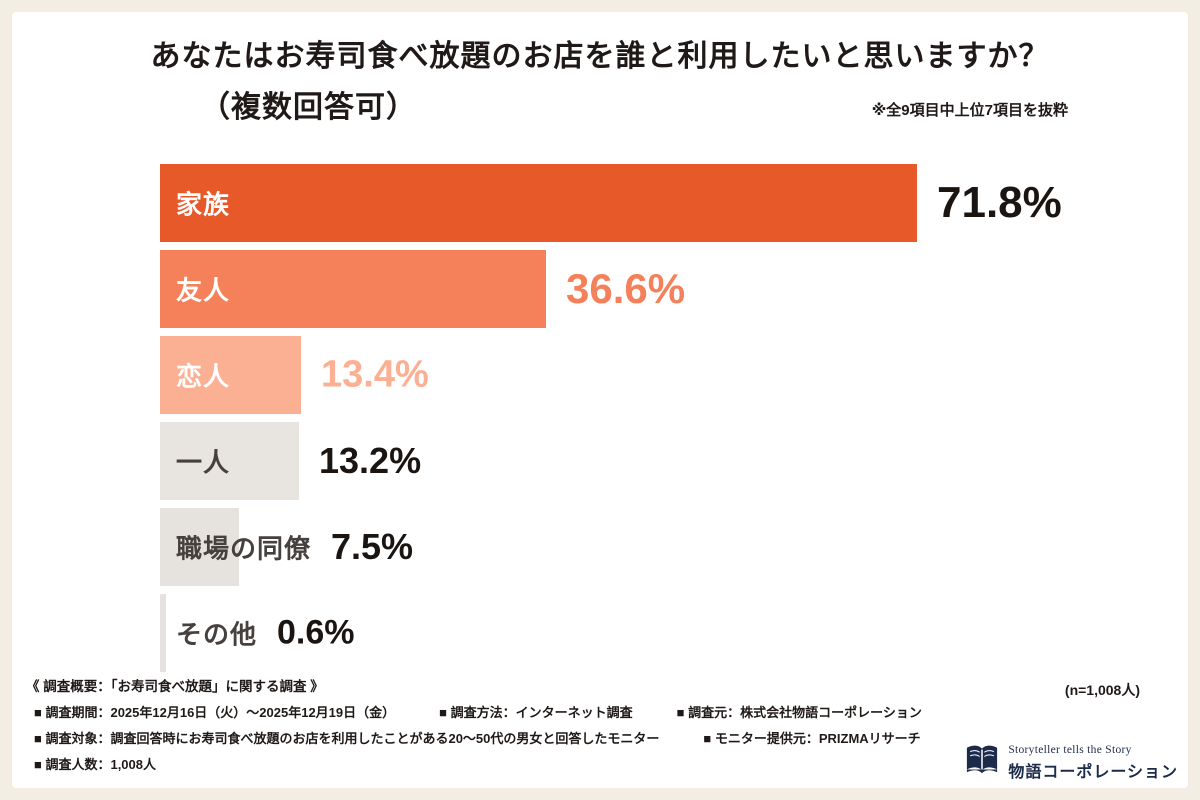  Describe the element at coordinates (203, 376) in the screenshot. I see `bar-label: 恋人` at that location.